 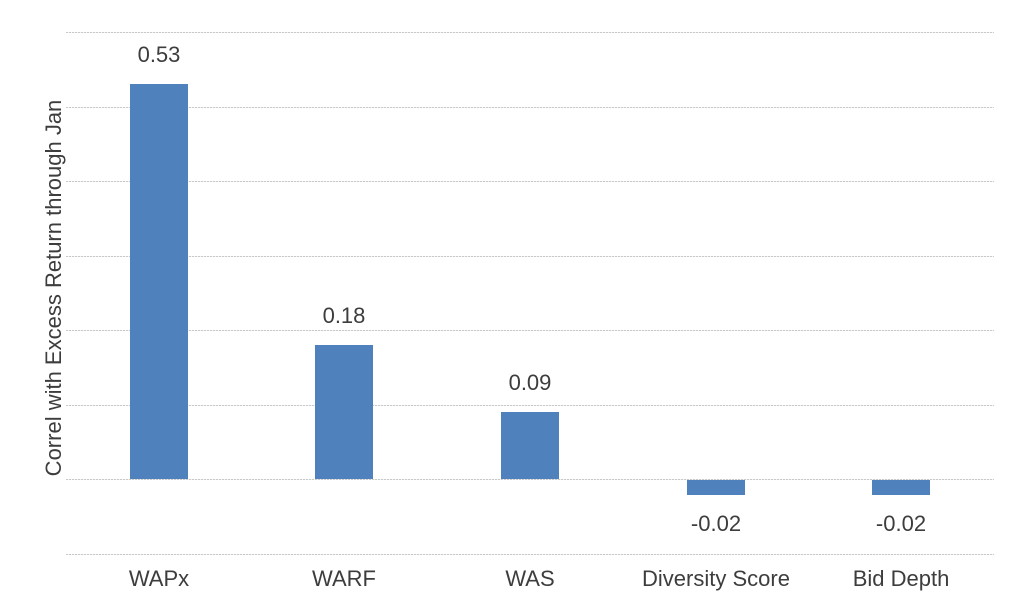 I want to click on value-label: 0.18, so click(x=344, y=315).